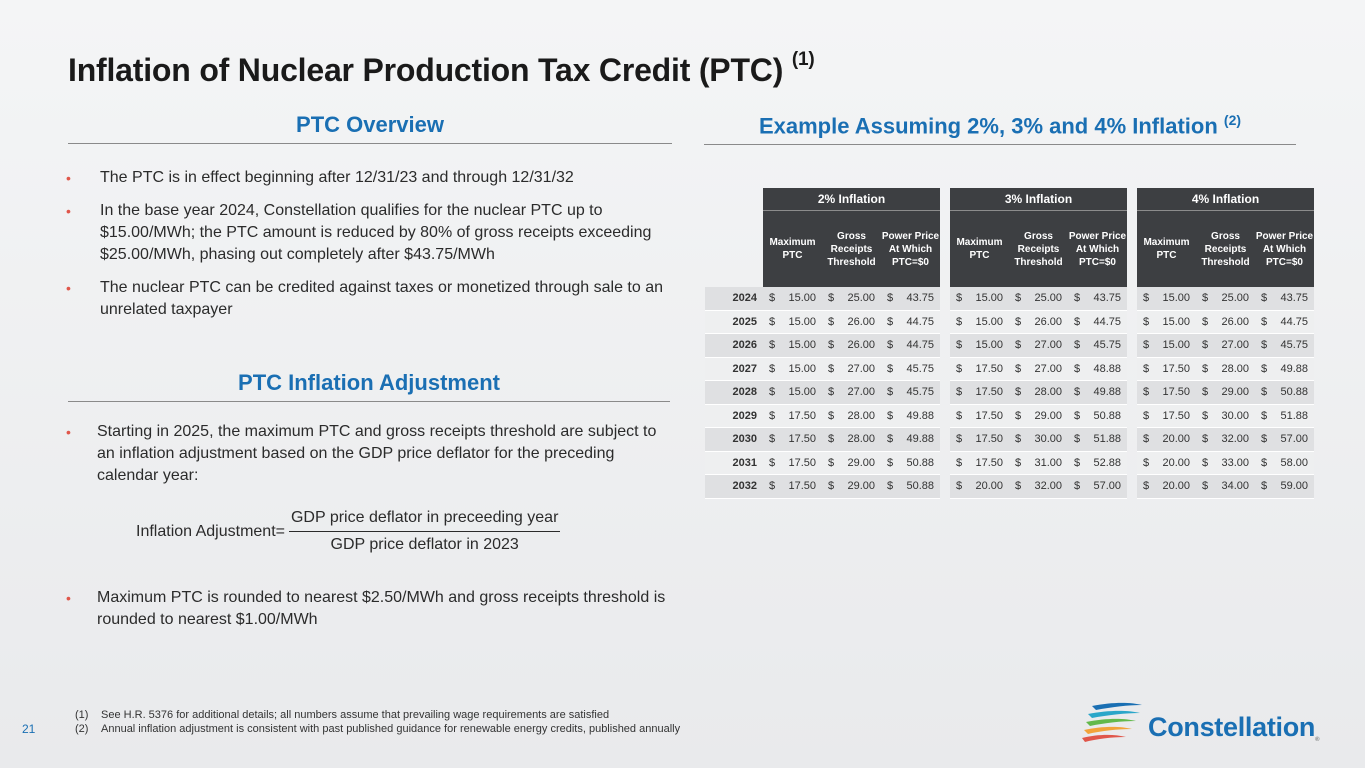 Image resolution: width=1365 pixels, height=768 pixels. I want to click on cell-value: 26.00, so click(861, 321).